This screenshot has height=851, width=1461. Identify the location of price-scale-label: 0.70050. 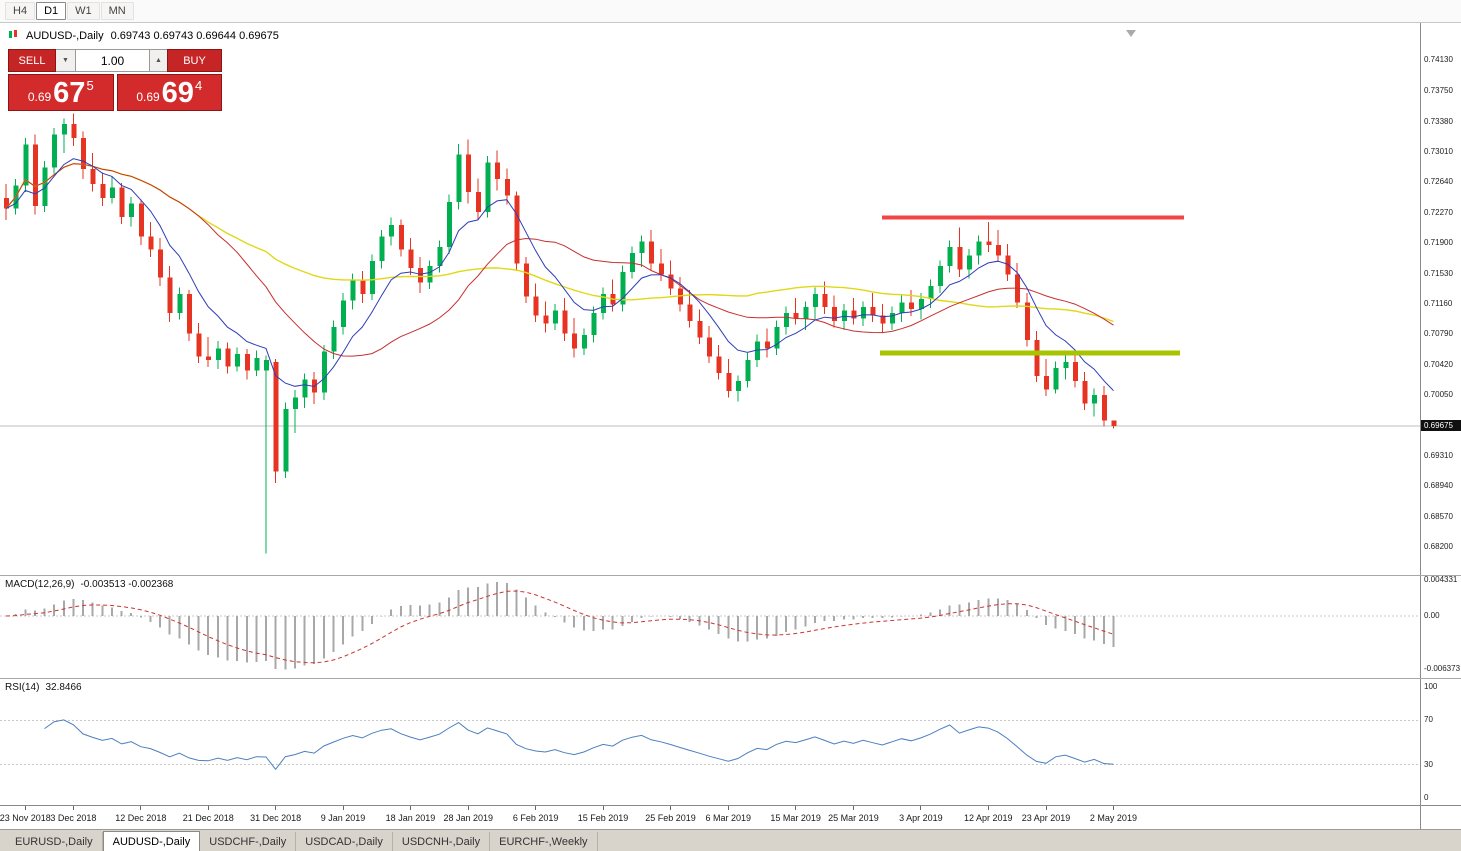
(1438, 395).